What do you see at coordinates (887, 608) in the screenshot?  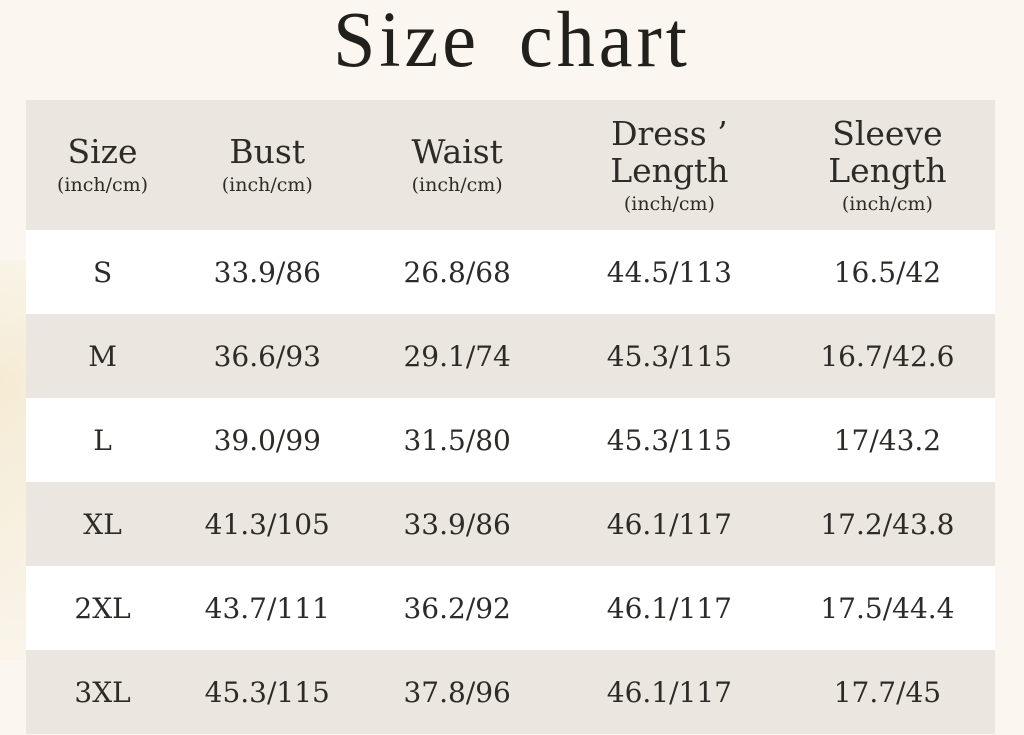 I see `cell-sleeve-length: 17.5/44.4` at bounding box center [887, 608].